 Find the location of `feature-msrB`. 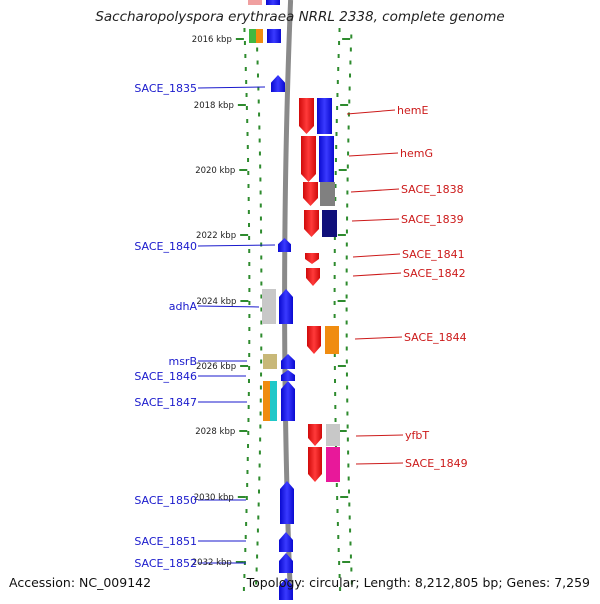

feature-msrB is located at coordinates (270, 361).